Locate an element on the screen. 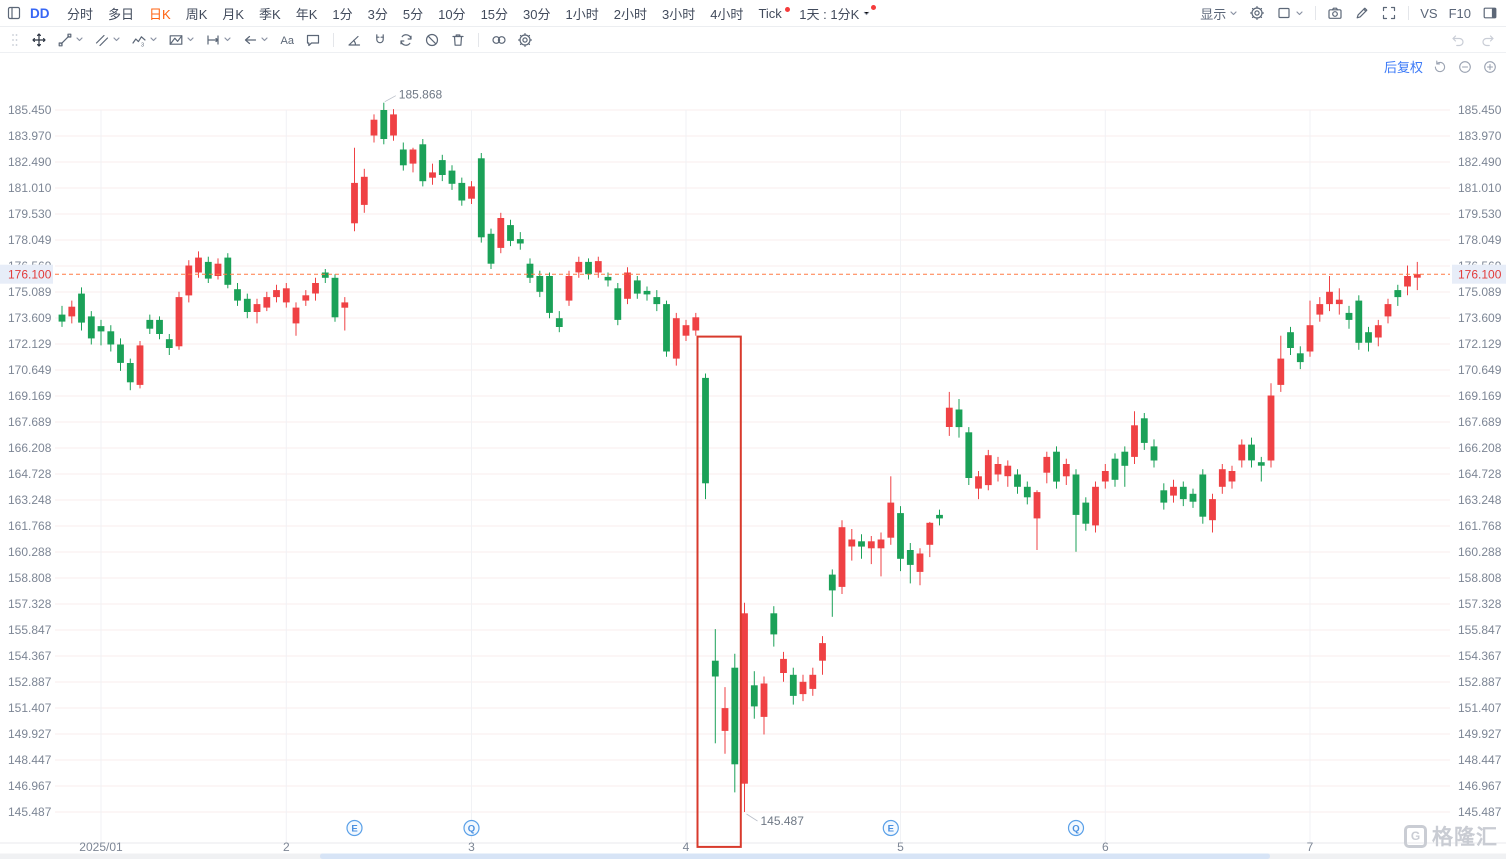 The width and height of the screenshot is (1506, 859). trend-line-tool is located at coordinates (70, 40).